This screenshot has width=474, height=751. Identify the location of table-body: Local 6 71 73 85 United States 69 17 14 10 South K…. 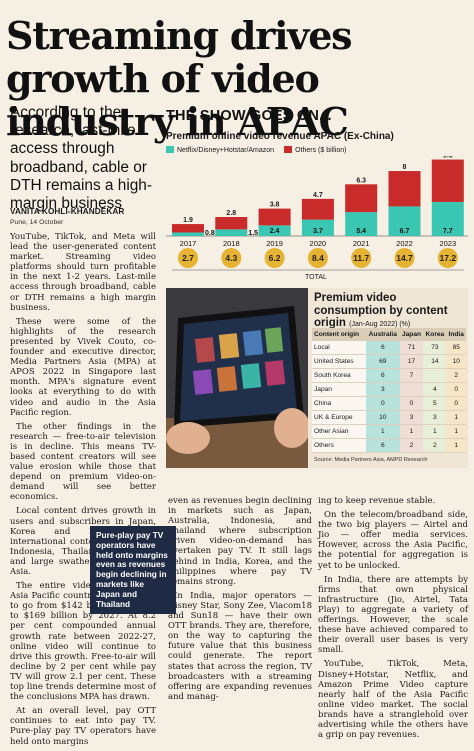
(389, 397).